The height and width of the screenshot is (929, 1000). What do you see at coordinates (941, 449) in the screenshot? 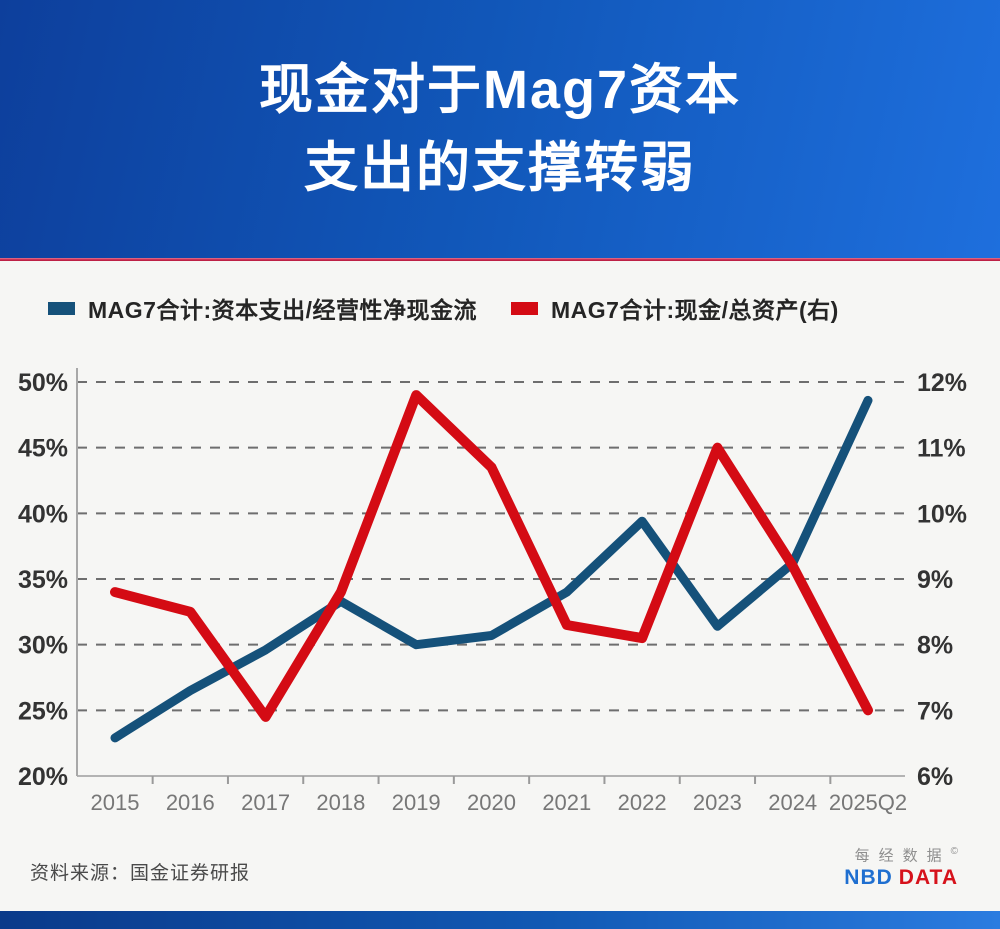
I see `right-axis-tick-label: 11%` at bounding box center [941, 449].